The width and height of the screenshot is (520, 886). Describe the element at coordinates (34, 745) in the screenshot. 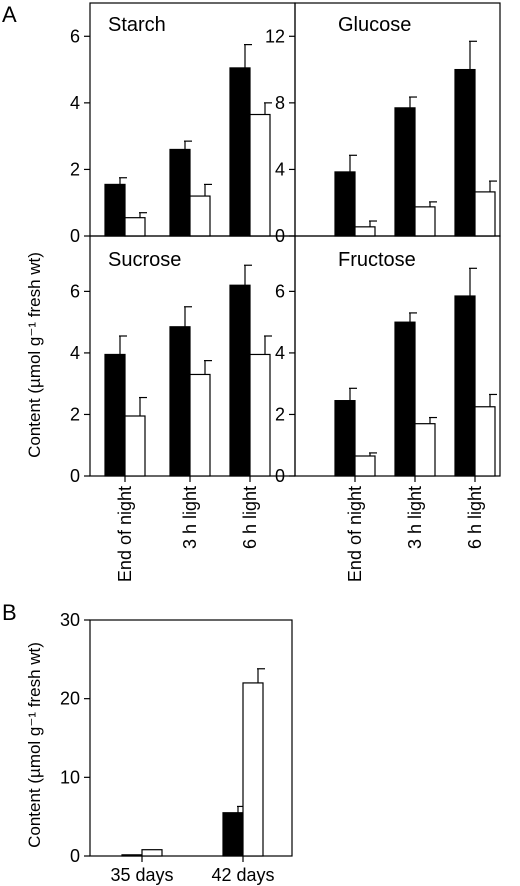

I see `y-axis-label-b: Content (µmol g⁻¹ fresh wt)` at that location.